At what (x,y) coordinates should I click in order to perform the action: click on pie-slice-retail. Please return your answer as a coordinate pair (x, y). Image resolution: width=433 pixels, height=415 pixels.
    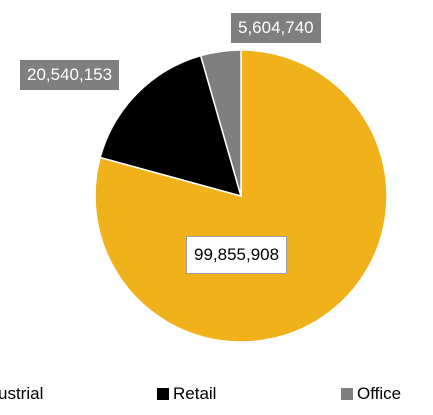
    Looking at the image, I should click on (171, 126).